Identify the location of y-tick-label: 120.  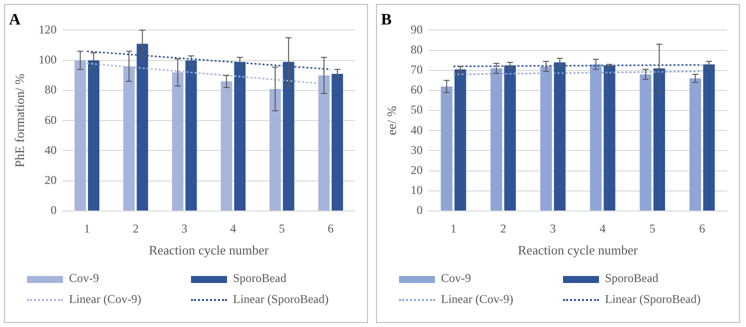
(47, 29).